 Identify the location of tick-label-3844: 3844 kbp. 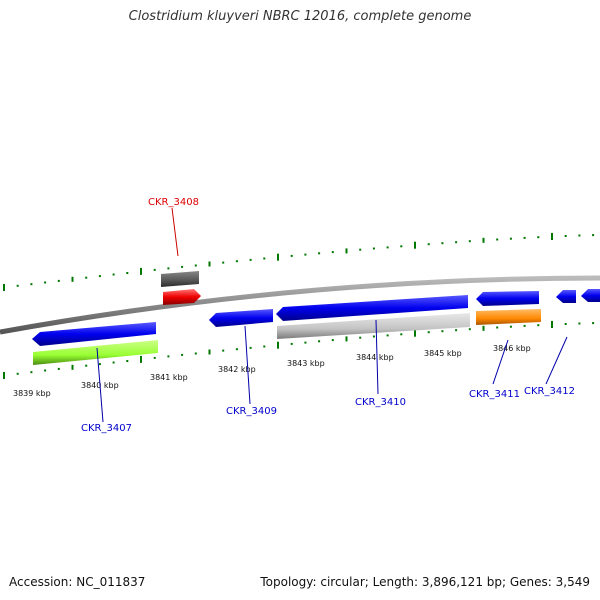
(375, 357).